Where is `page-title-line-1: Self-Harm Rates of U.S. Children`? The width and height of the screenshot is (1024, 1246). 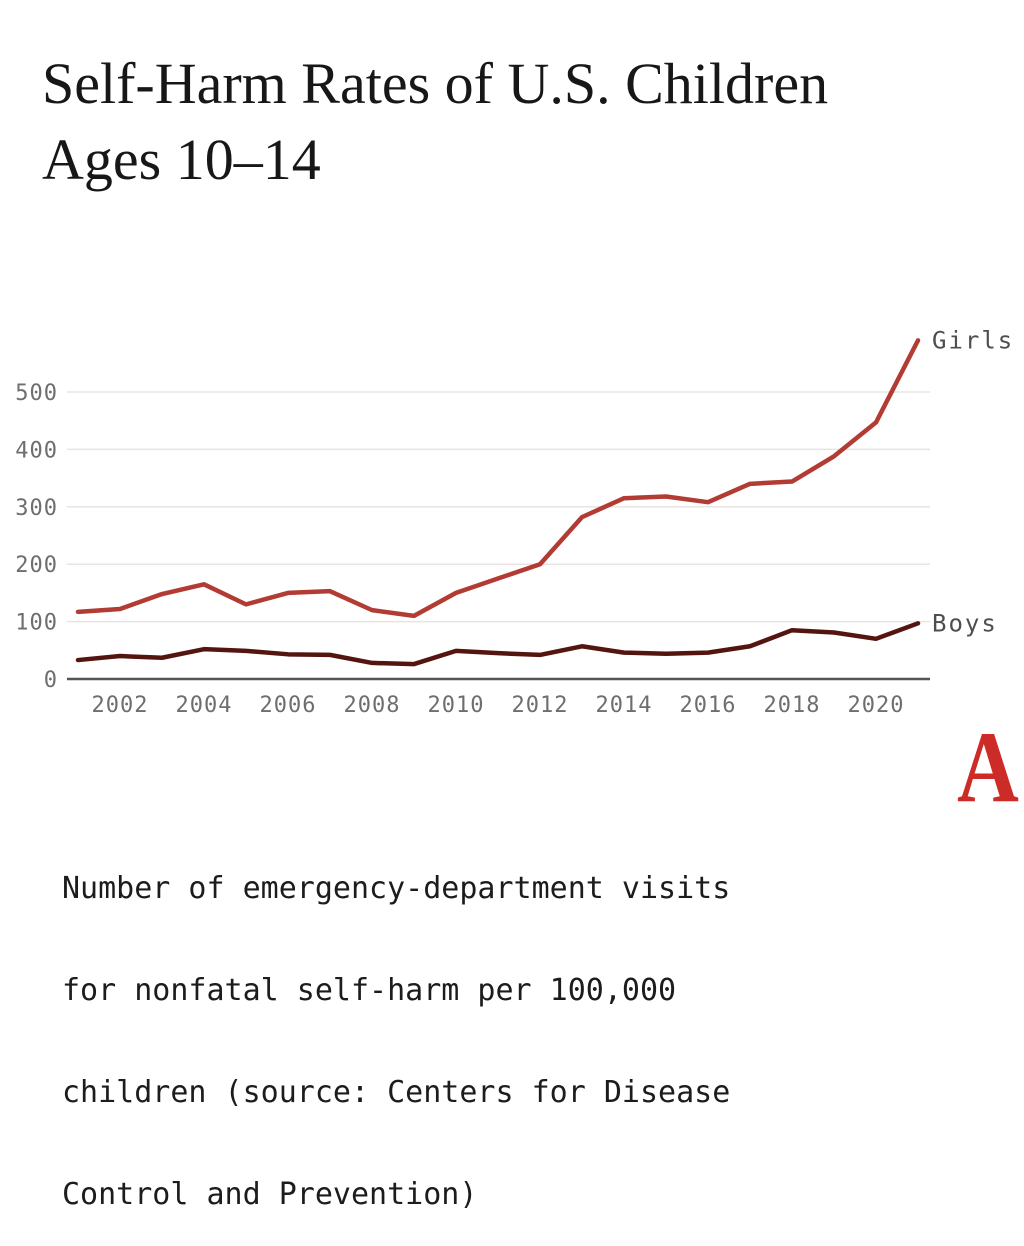 page-title-line-1: Self-Harm Rates of U.S. Children is located at coordinates (435, 83).